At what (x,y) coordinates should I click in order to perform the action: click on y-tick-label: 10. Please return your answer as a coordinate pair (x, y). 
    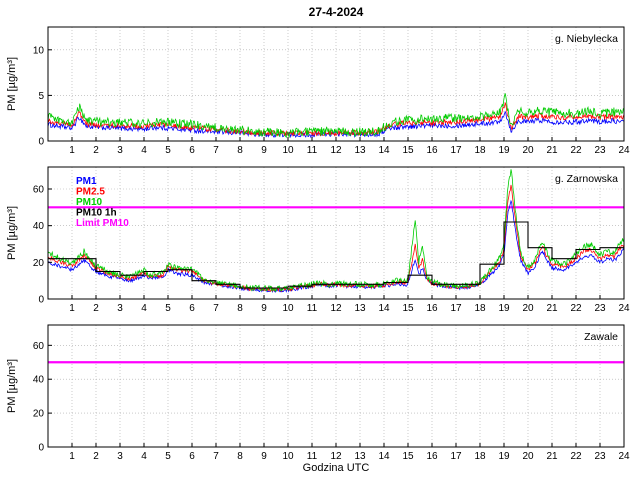
    Looking at the image, I should click on (39, 50).